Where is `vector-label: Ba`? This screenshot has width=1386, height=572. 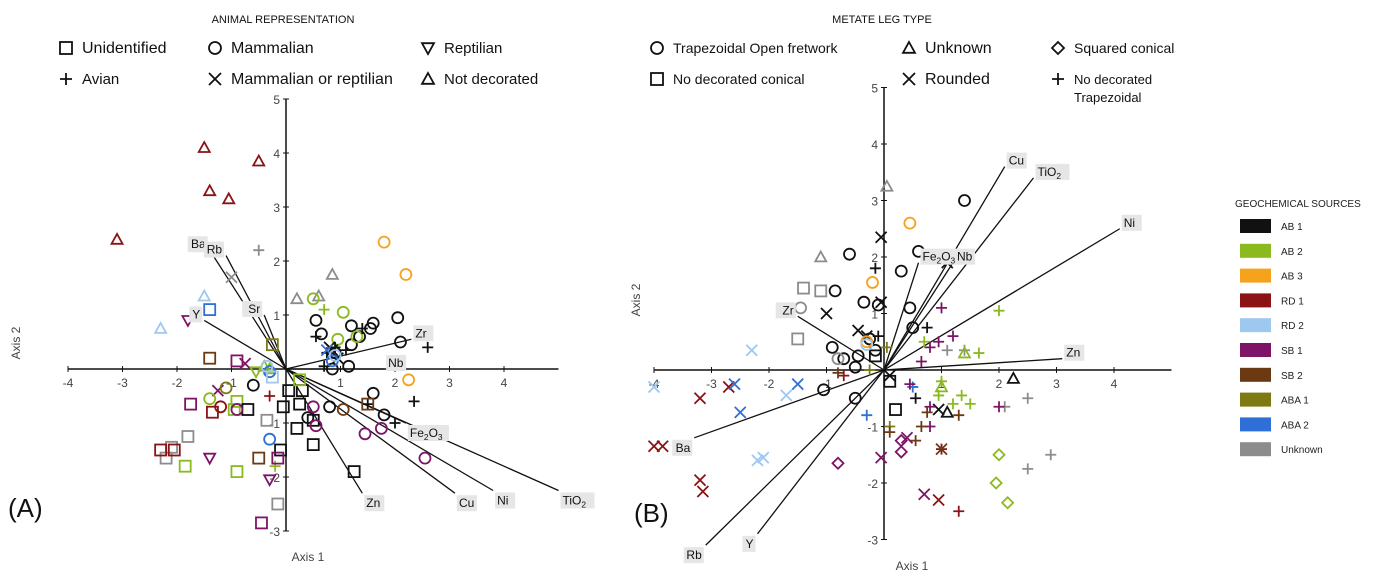 vector-label: Ba is located at coordinates (198, 244).